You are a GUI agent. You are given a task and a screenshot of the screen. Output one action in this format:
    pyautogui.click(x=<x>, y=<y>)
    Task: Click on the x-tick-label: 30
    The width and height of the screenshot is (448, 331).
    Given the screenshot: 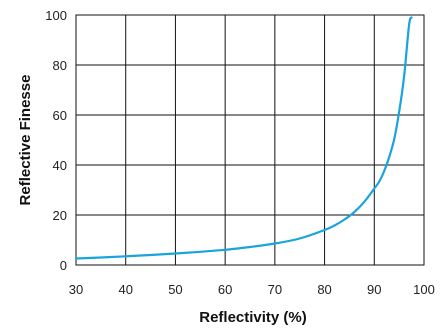 What is the action you would take?
    pyautogui.click(x=76, y=289)
    